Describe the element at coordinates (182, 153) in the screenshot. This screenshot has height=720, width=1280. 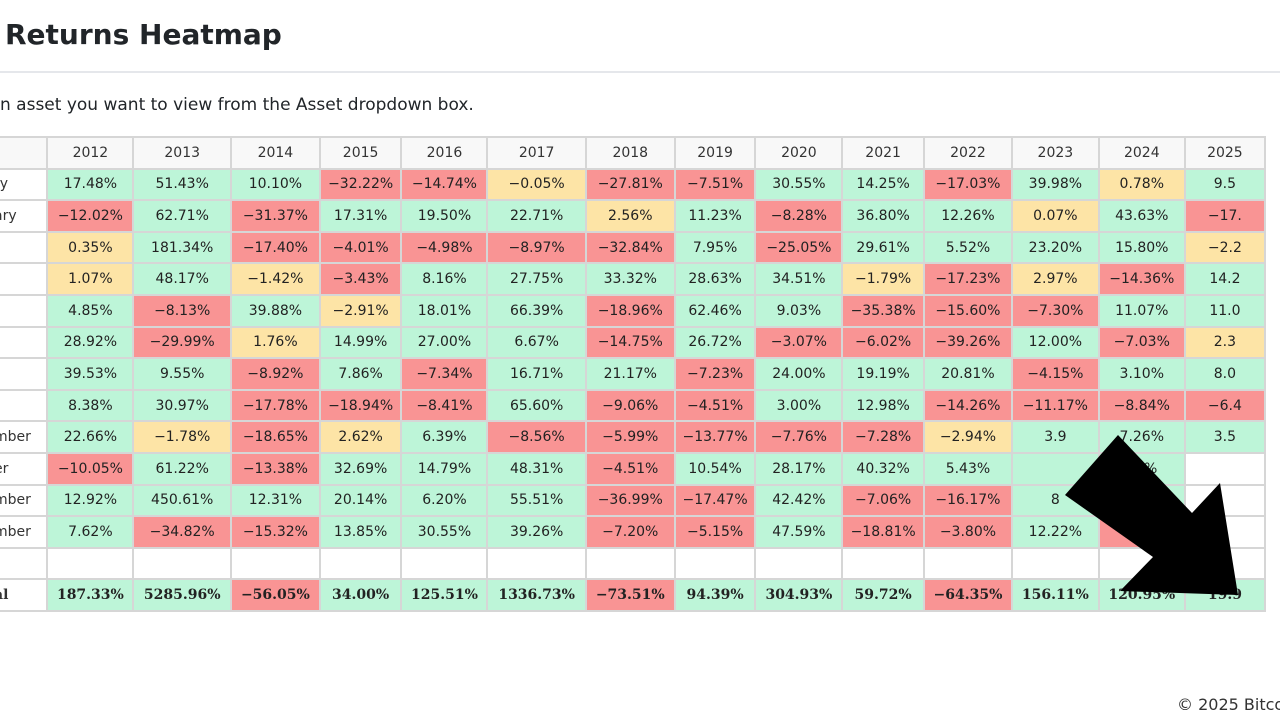
I see `year-header: 2013` at that location.